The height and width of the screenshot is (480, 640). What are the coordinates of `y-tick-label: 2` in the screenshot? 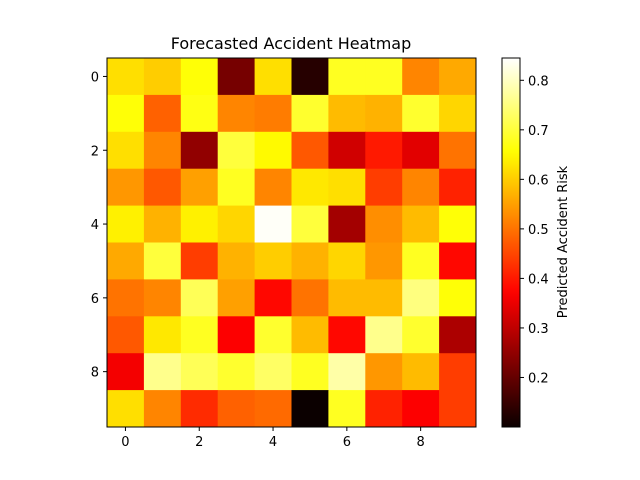 It's located at (95, 151).